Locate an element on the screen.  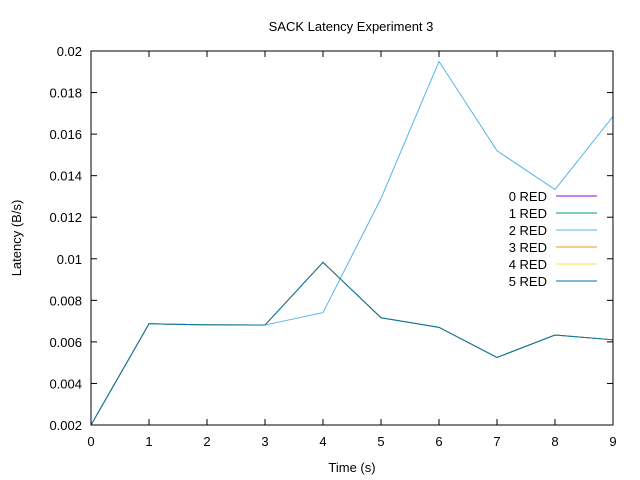
legend-label: 1 RED is located at coordinates (528, 213).